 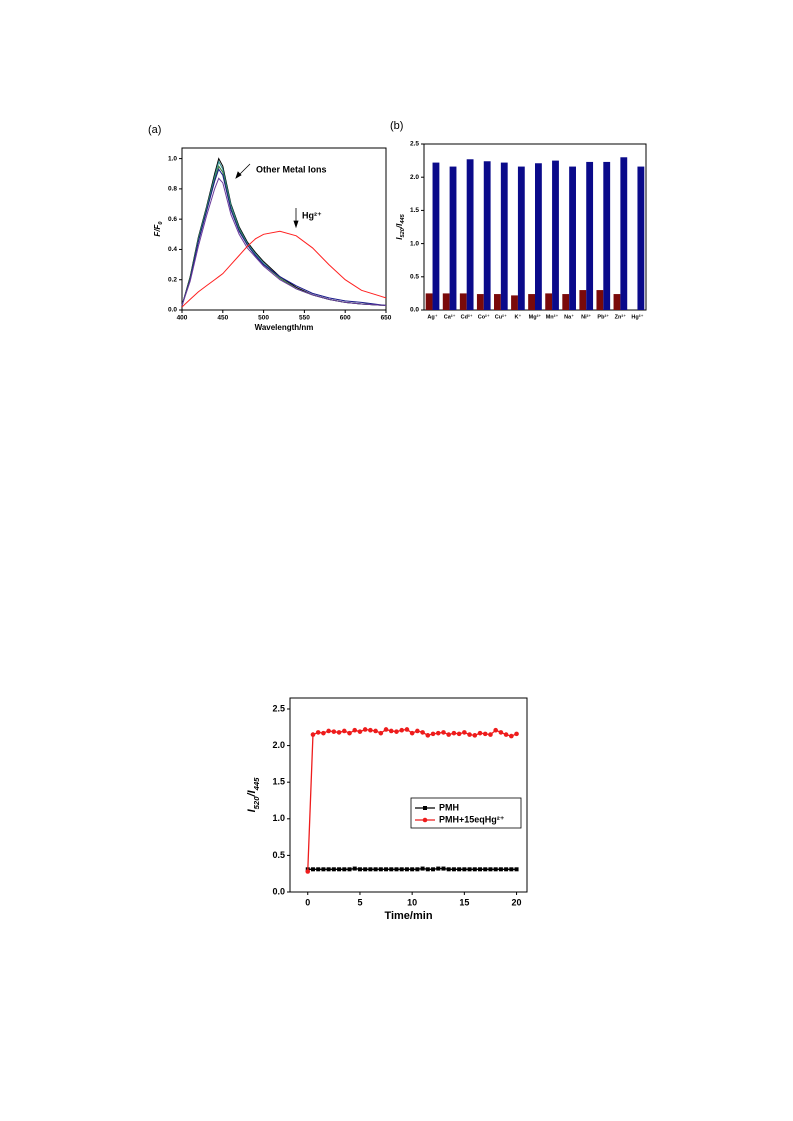 I want to click on x-tick-label: 550, so click(x=304, y=318).